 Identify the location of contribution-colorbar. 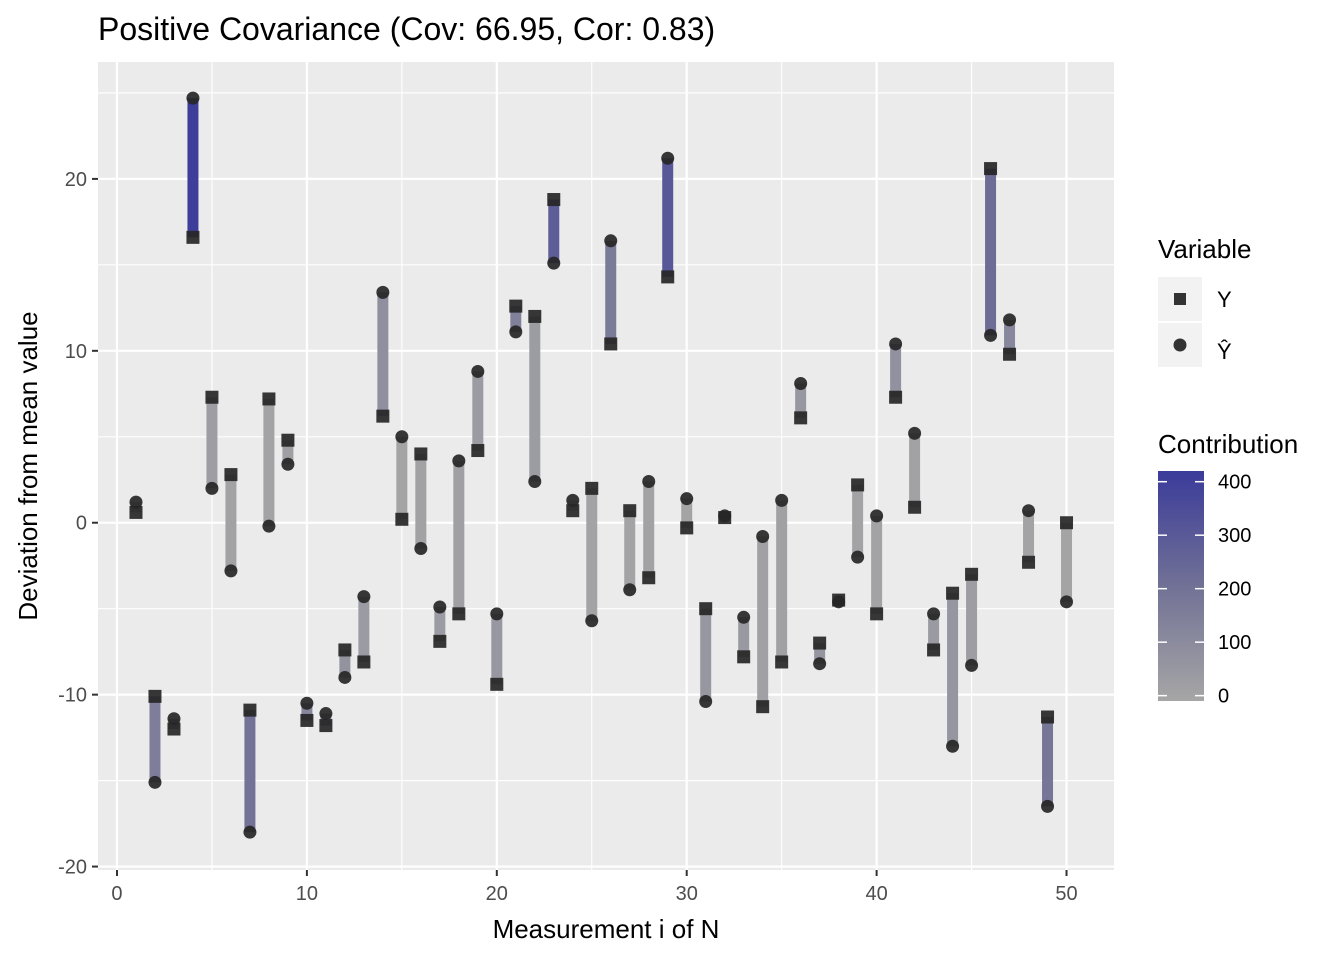
(1181, 586).